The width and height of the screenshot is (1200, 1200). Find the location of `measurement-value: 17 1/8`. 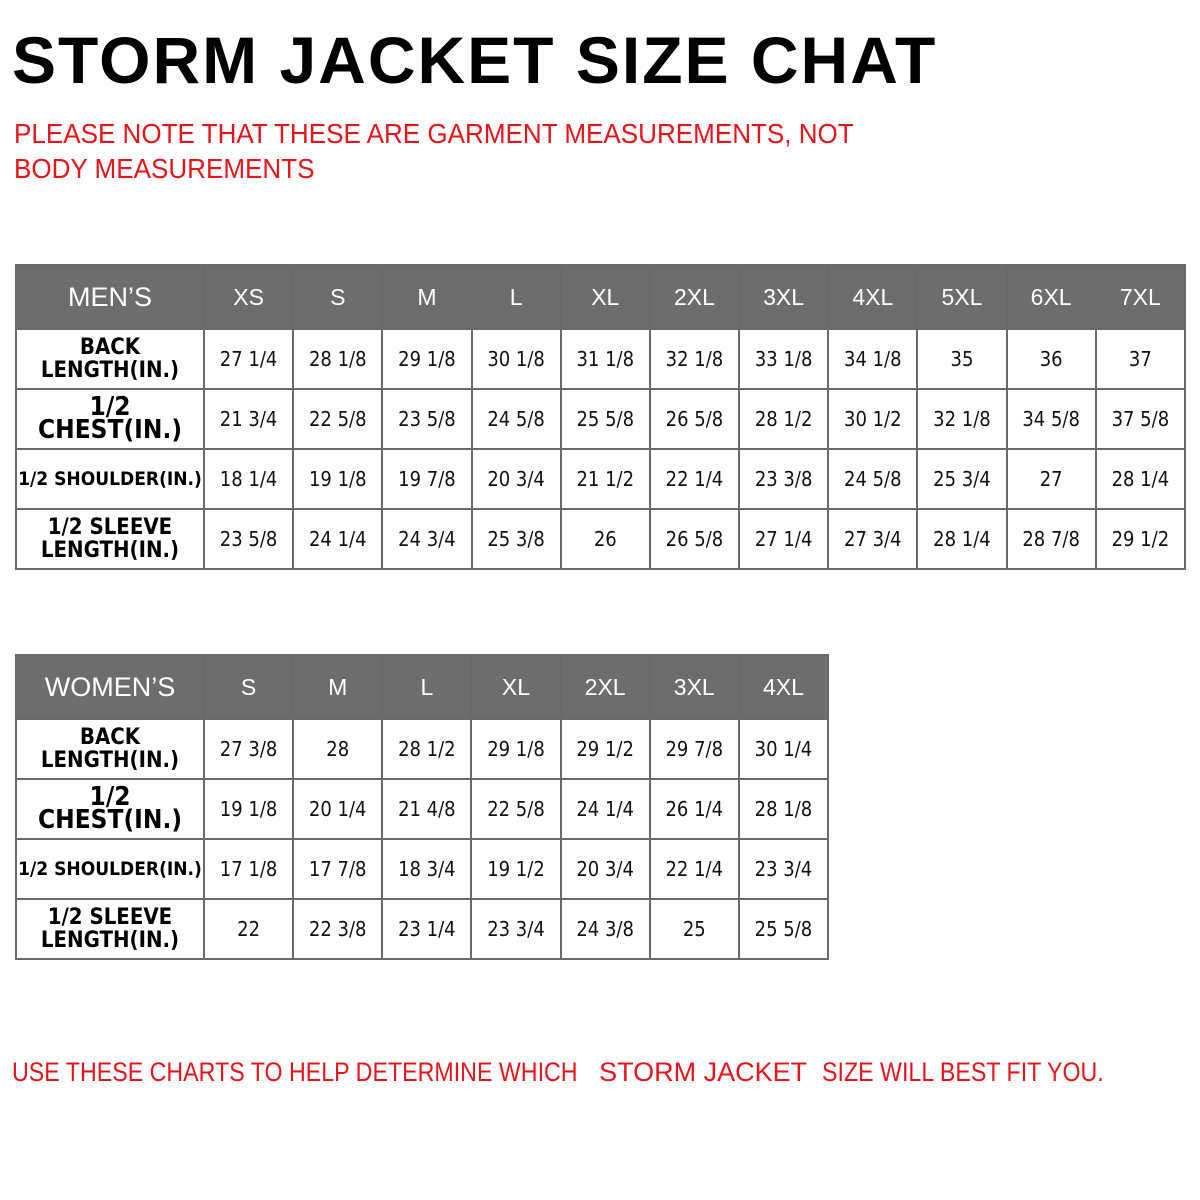

measurement-value: 17 1/8 is located at coordinates (248, 869).